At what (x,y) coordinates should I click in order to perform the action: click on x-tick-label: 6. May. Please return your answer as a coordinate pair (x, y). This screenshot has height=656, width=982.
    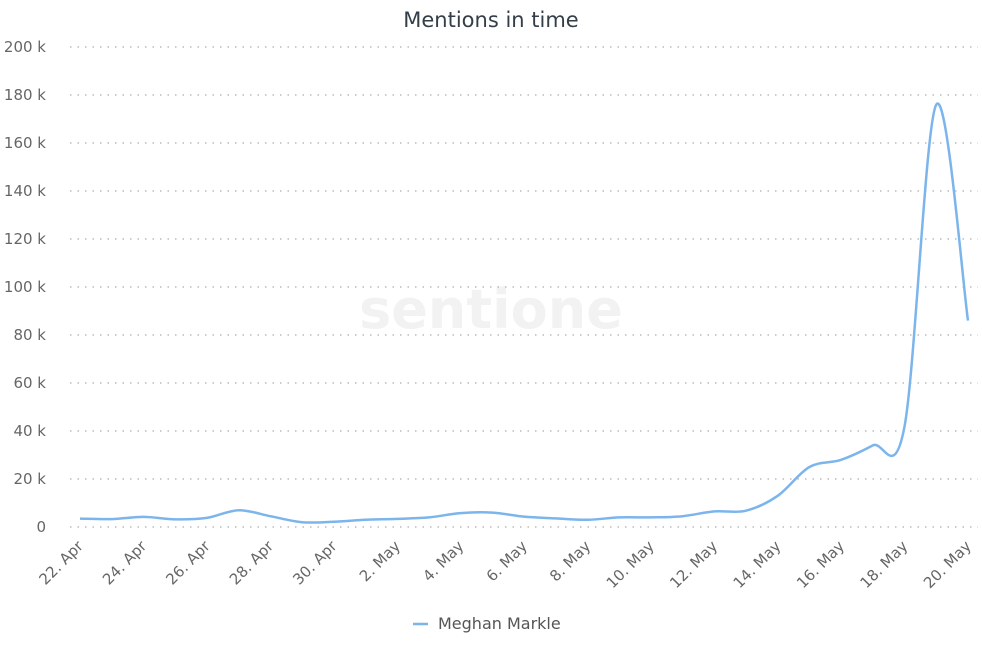
    Looking at the image, I should click on (507, 561).